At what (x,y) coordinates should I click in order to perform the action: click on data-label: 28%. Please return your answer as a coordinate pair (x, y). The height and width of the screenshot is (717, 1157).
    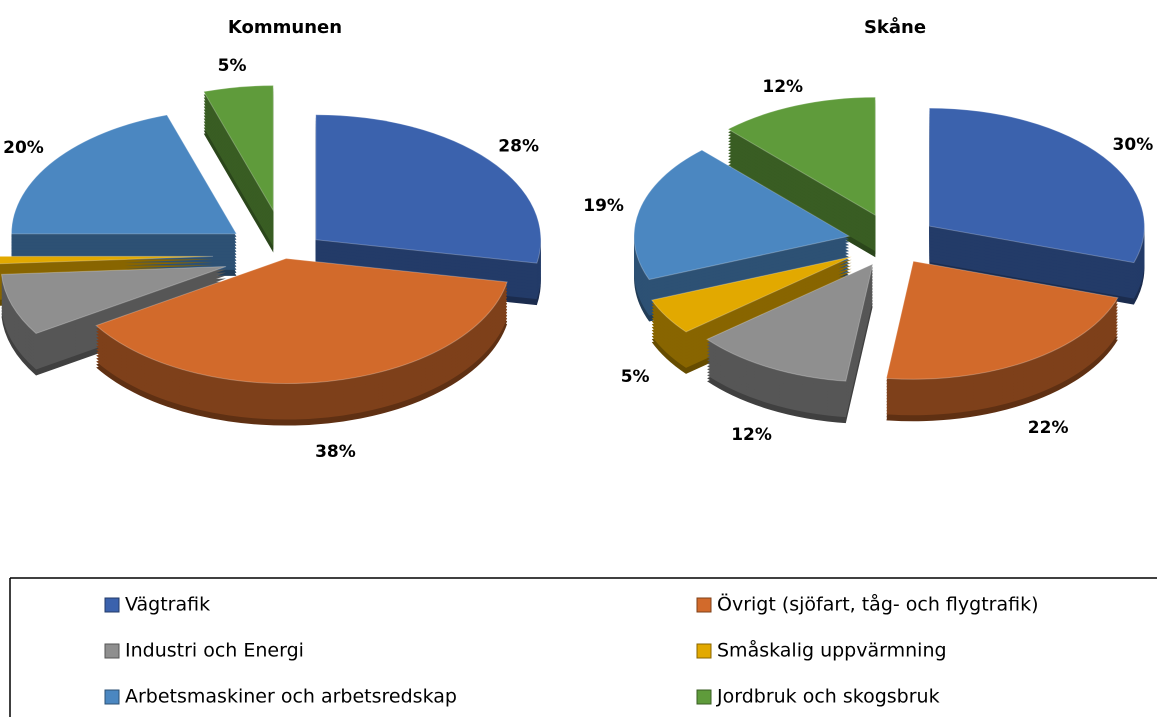
    Looking at the image, I should click on (518, 146).